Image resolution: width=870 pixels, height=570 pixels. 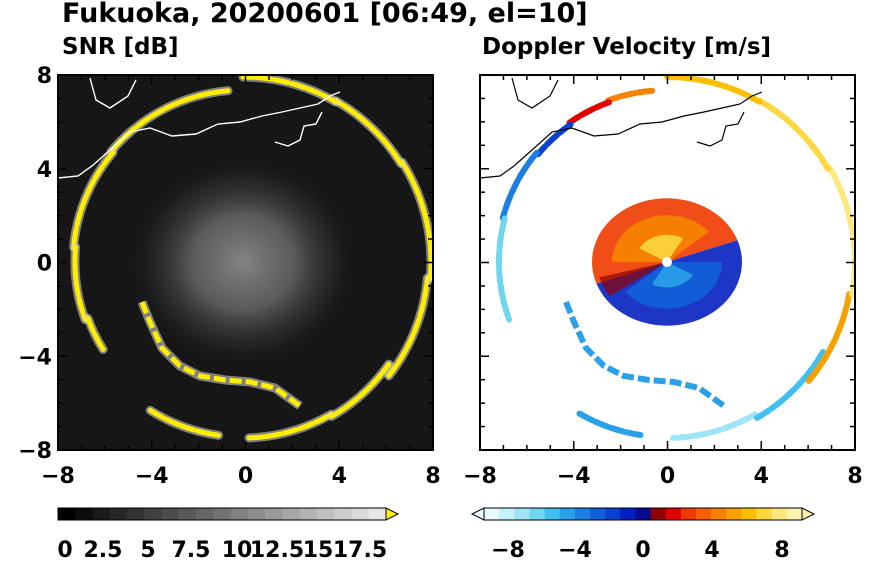 What do you see at coordinates (44, 264) in the screenshot?
I see `y-tick-label: 0` at bounding box center [44, 264].